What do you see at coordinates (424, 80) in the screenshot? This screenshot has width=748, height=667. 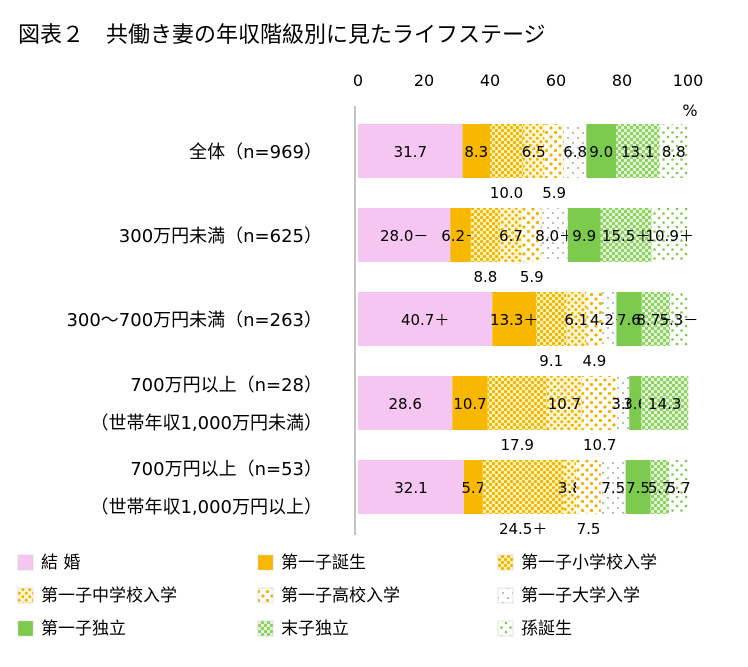 I see `x-tick-label: 20` at bounding box center [424, 80].